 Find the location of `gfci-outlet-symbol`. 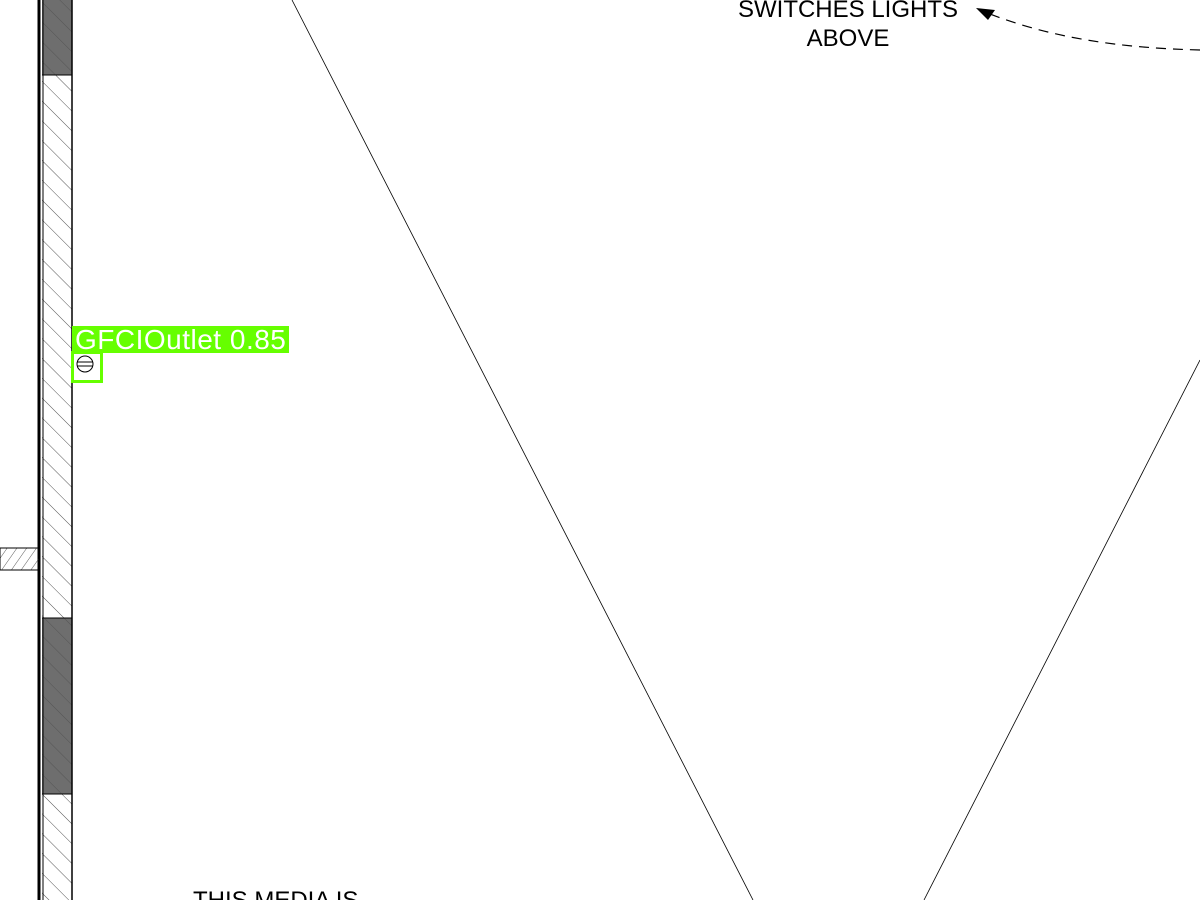

gfci-outlet-symbol is located at coordinates (85, 364).